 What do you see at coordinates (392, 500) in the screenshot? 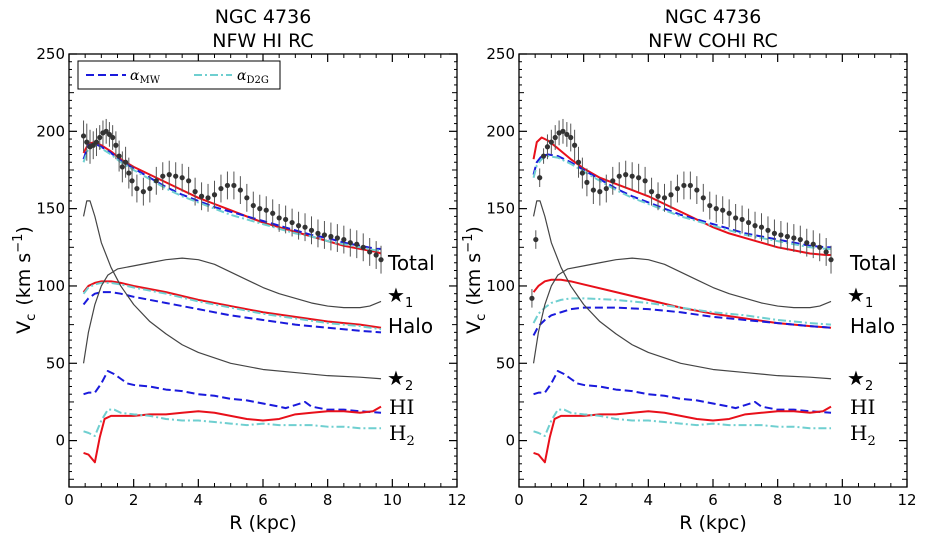
I see `left-x-tick-label: 10` at bounding box center [392, 500].